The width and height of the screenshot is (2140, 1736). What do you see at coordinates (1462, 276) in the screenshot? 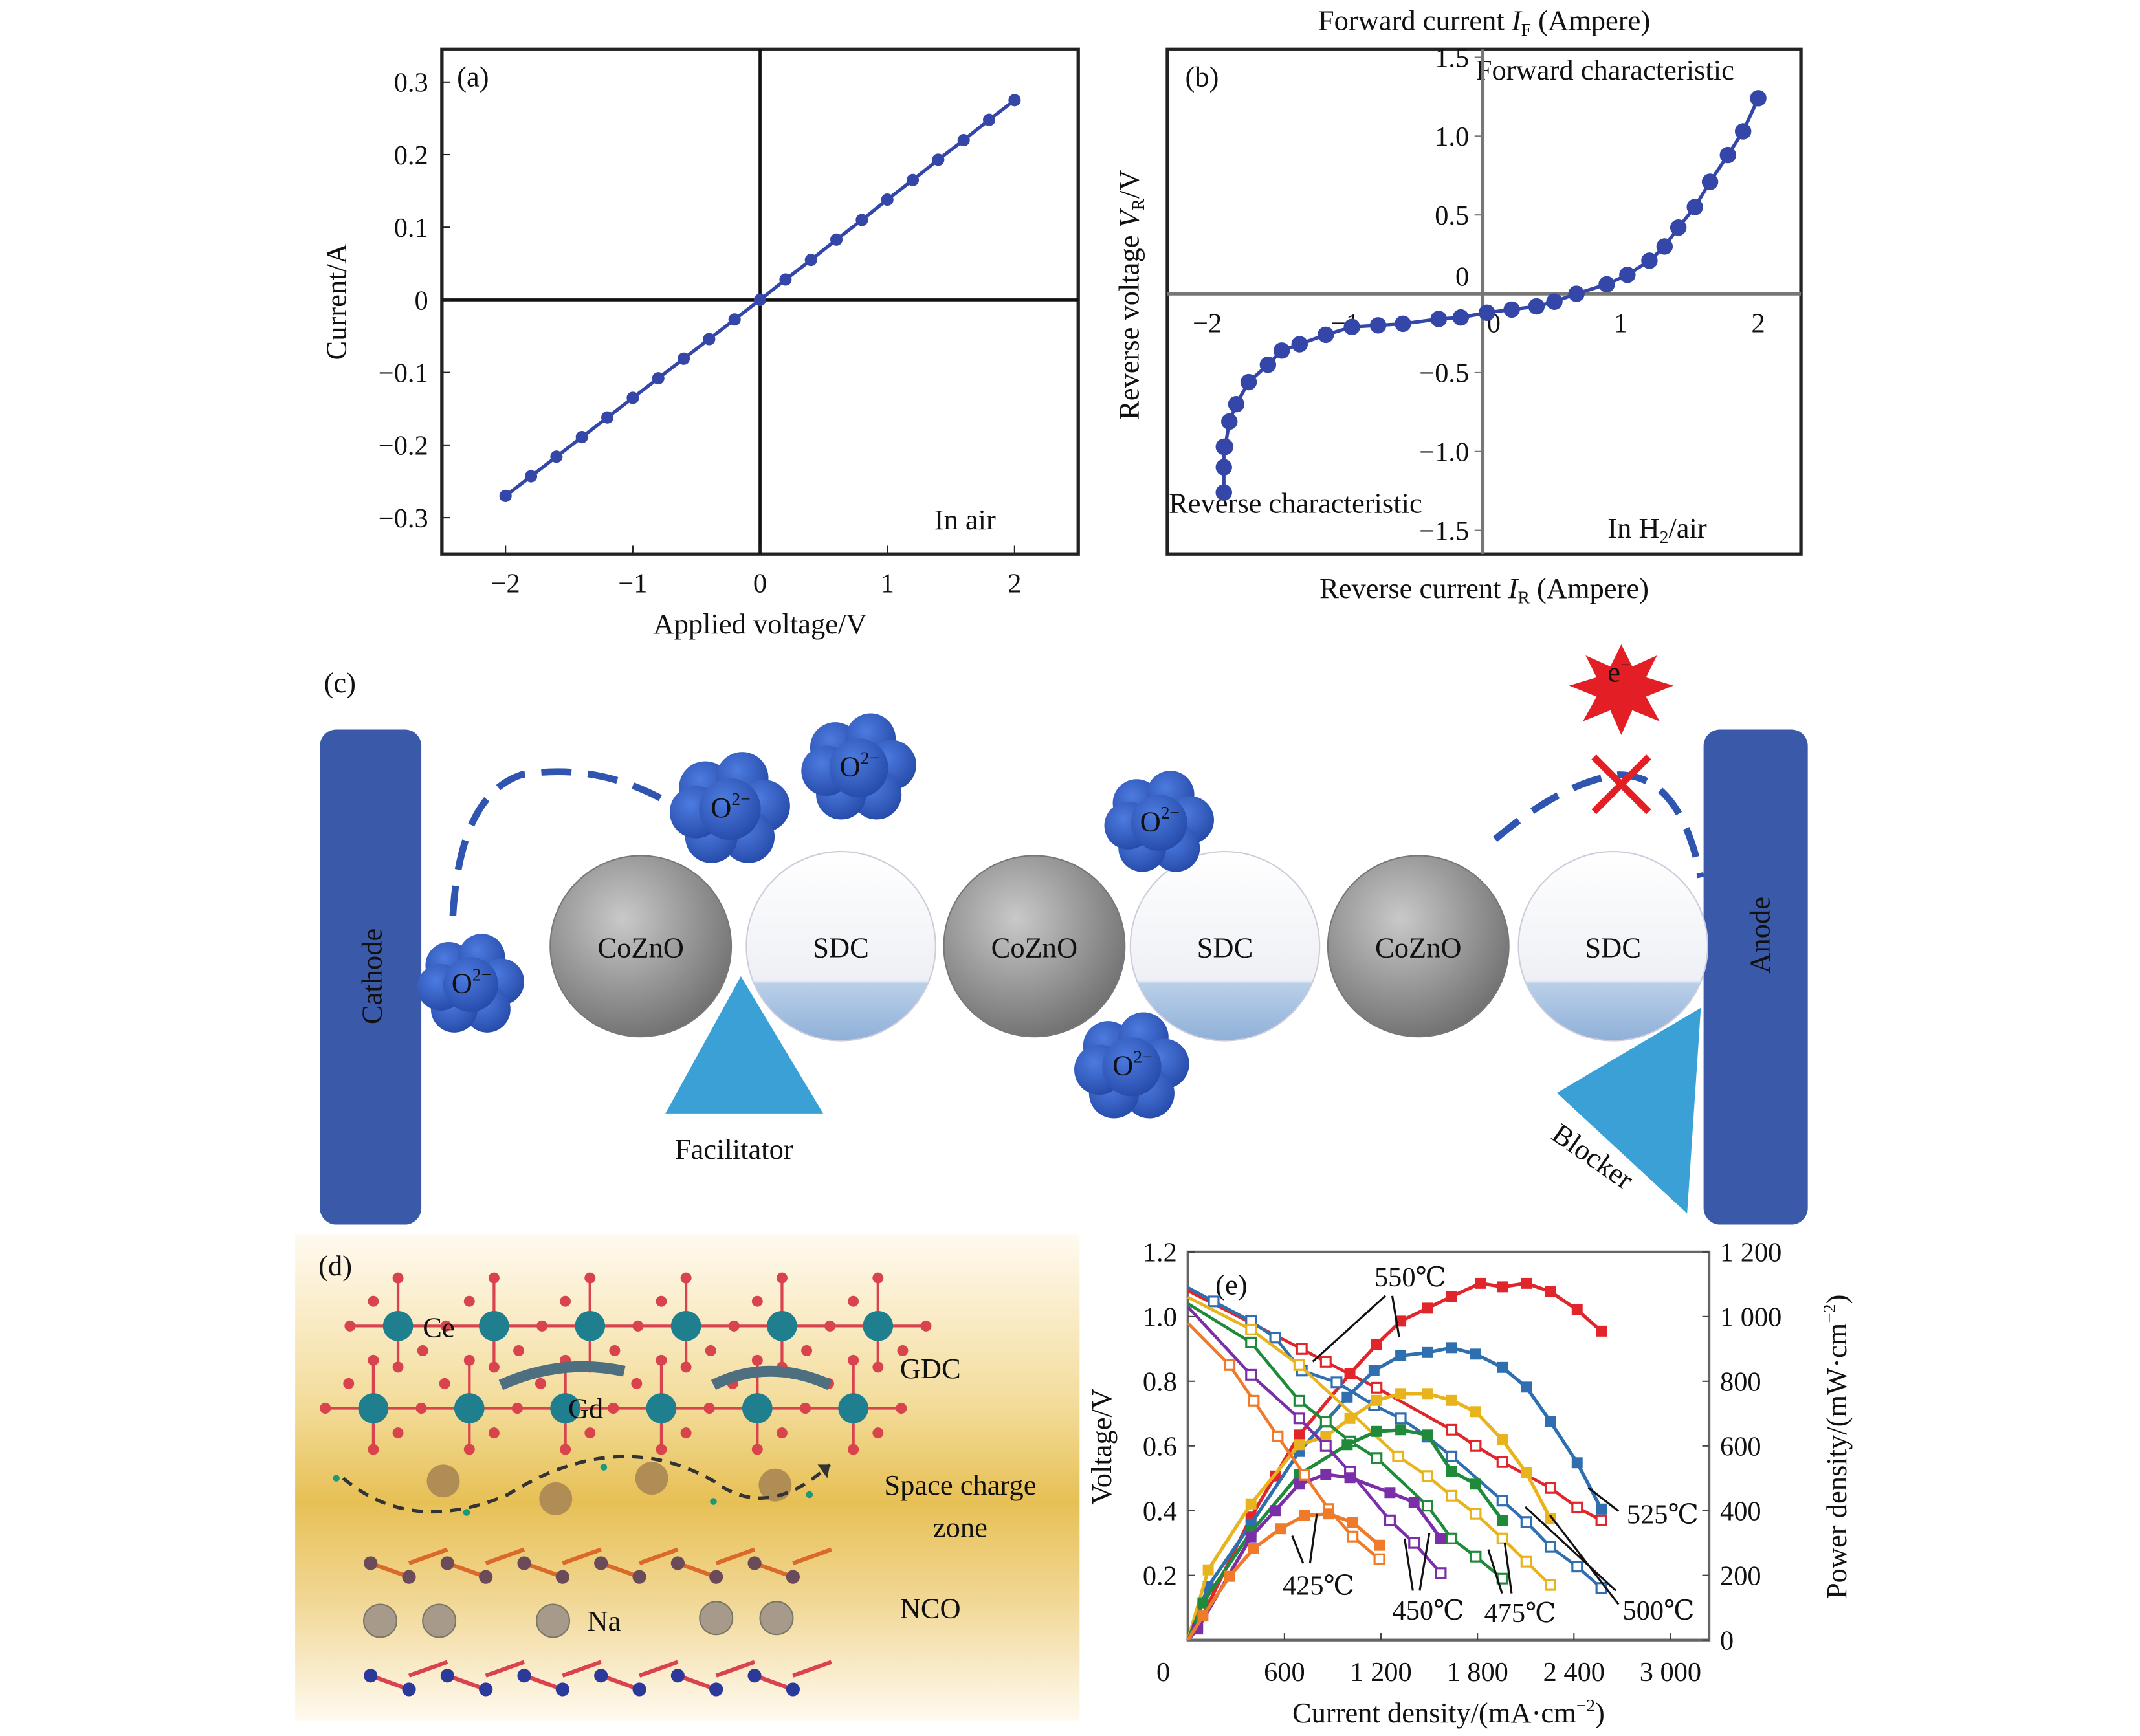
I see `y-tick-label: 0` at bounding box center [1462, 276].